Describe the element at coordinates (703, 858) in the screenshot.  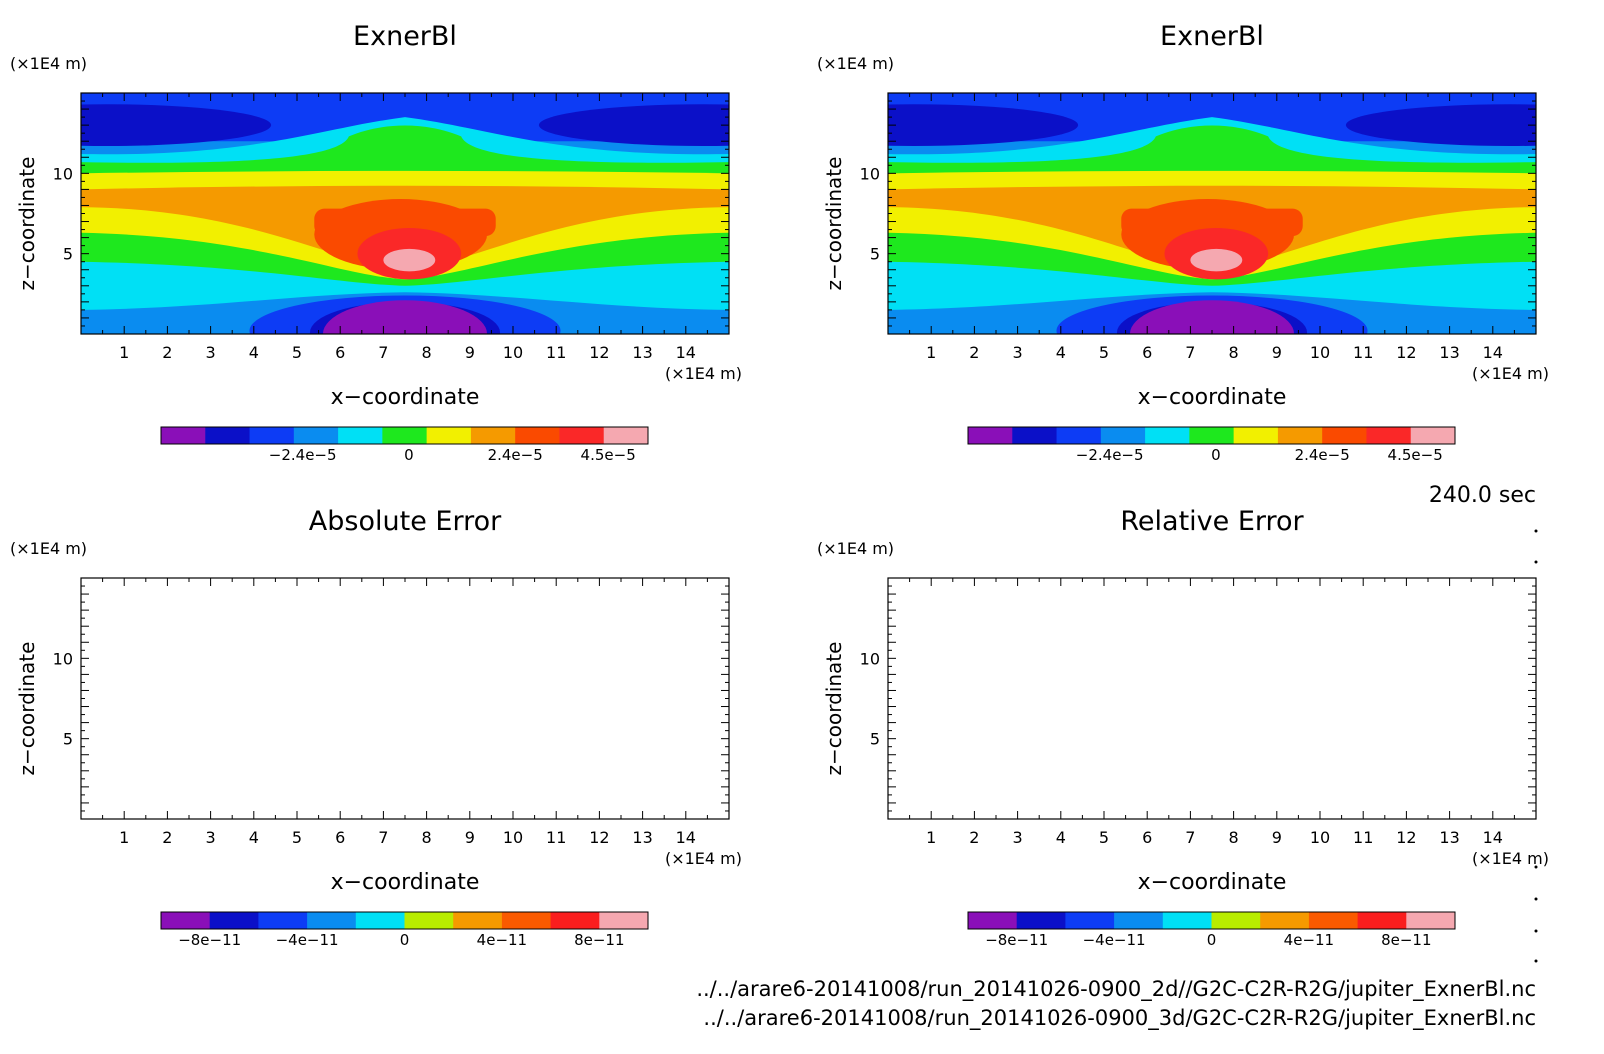
I see `x-unit-label: (×1E4 m)` at that location.